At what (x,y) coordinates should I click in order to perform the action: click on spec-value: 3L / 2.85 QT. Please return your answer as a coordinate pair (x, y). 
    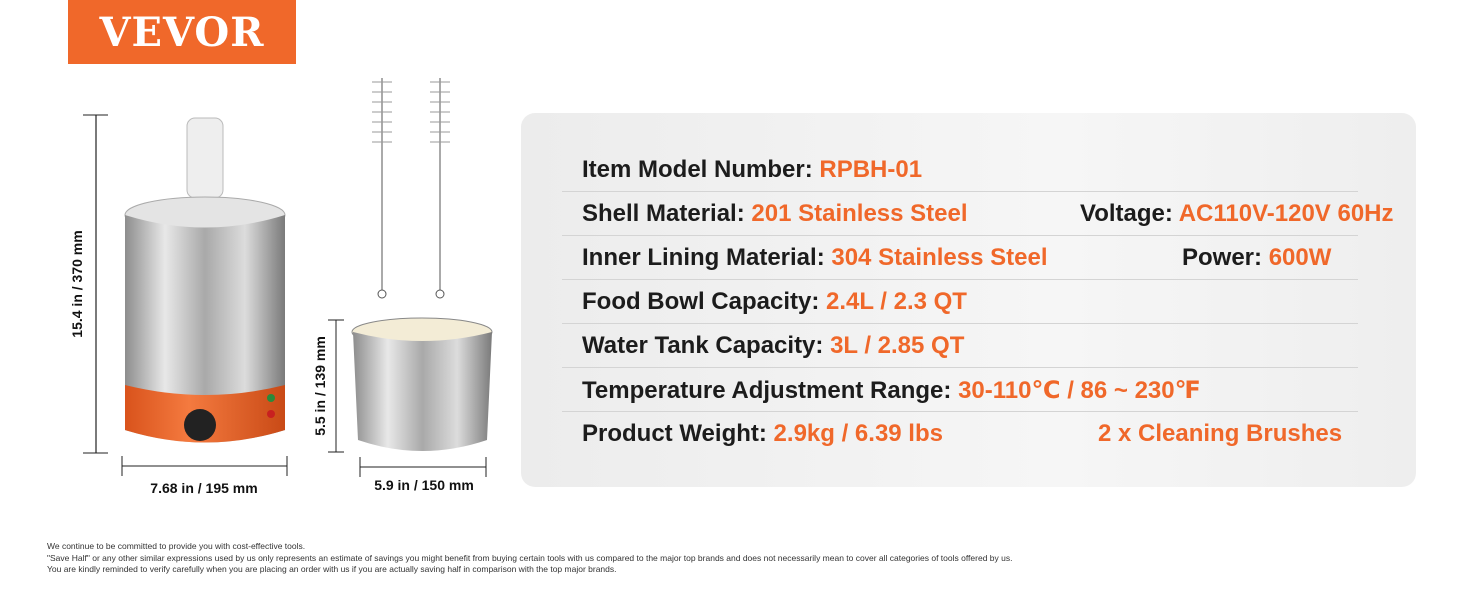
    Looking at the image, I should click on (897, 345).